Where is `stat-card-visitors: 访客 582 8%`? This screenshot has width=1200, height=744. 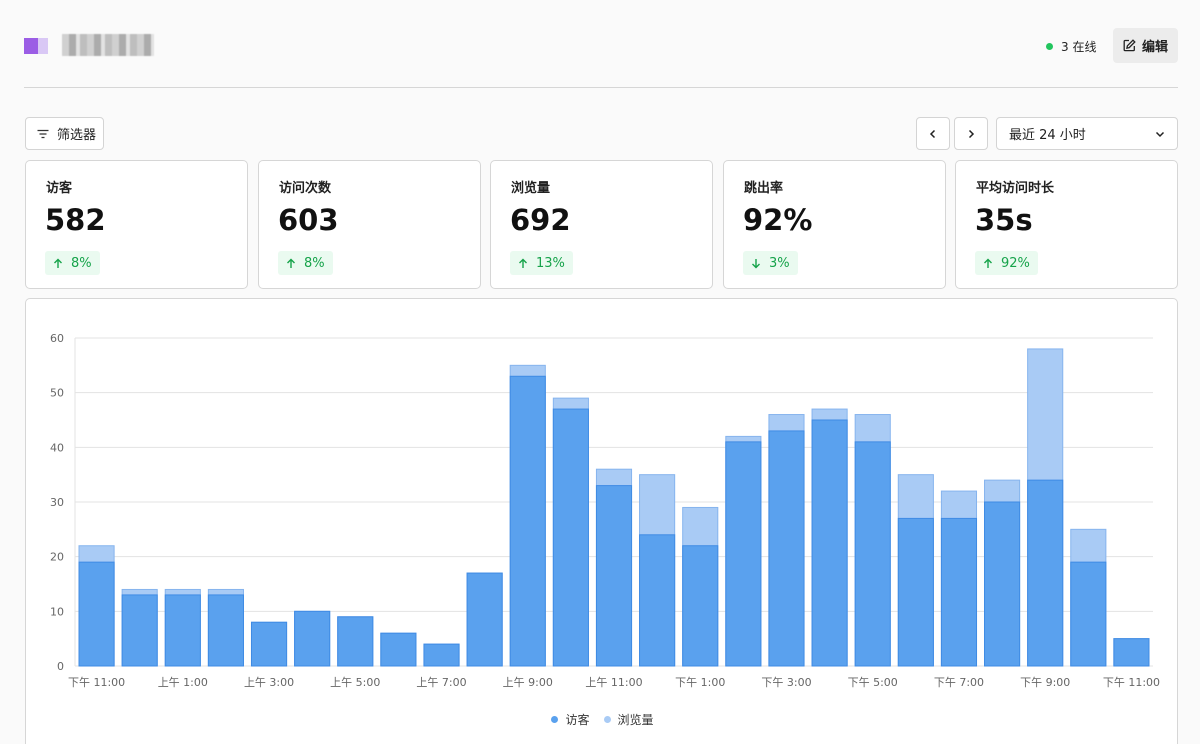 stat-card-visitors: 访客 582 8% is located at coordinates (136, 224).